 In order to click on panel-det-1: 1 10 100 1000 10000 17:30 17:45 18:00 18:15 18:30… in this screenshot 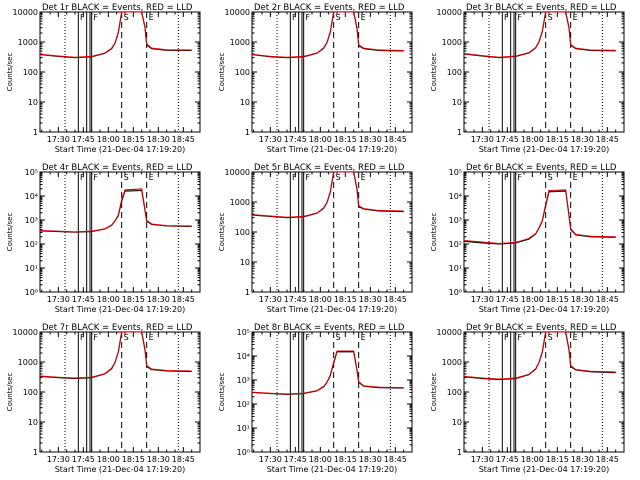, I will do `click(103, 78)`.